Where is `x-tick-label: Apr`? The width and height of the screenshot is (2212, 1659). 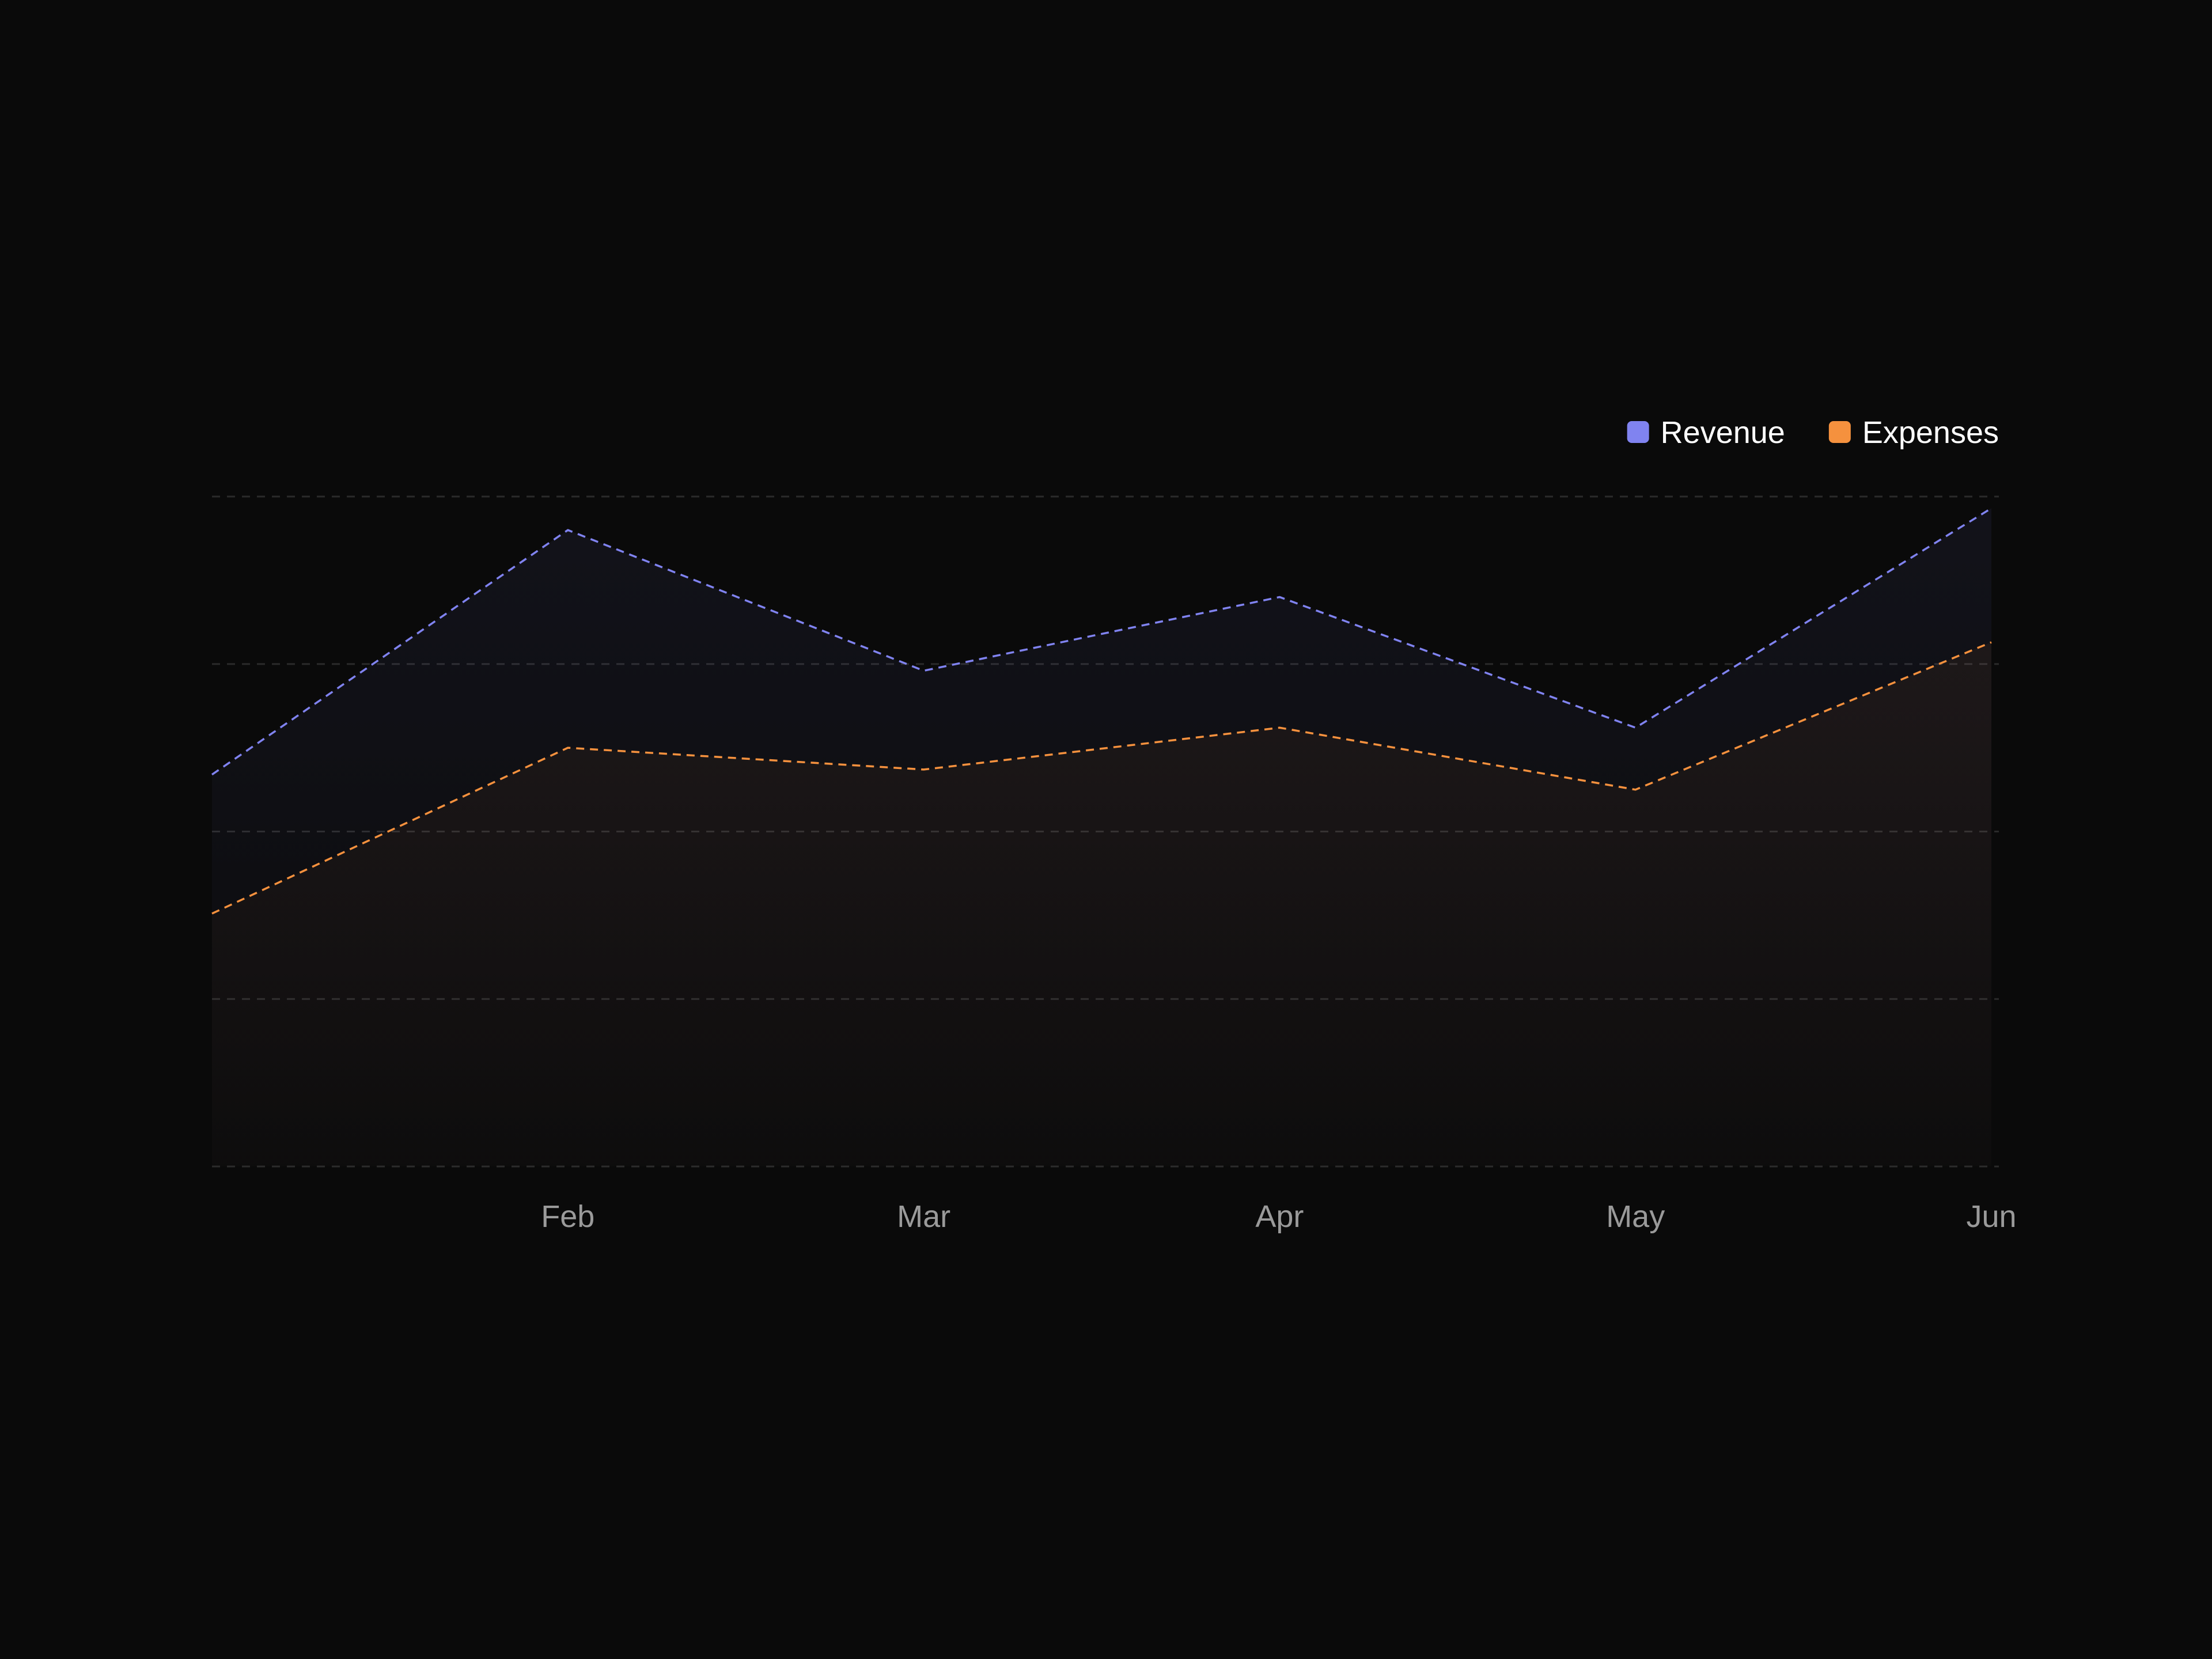
x-tick-label: Apr is located at coordinates (1279, 1216).